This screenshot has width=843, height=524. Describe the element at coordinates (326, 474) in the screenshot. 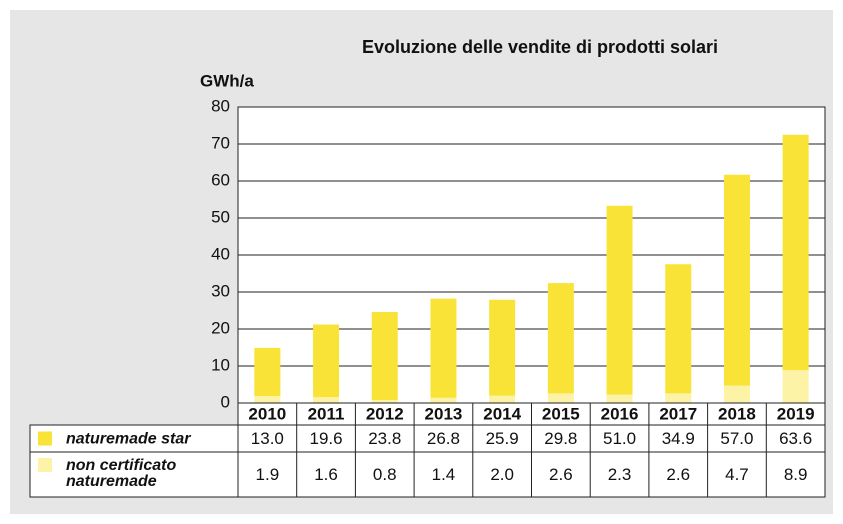

I see `table-value: 1.6` at that location.